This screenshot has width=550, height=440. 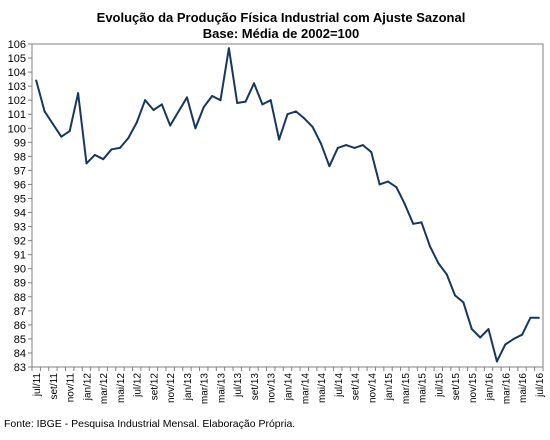 I want to click on y-tick-label: 93, so click(x=20, y=228).